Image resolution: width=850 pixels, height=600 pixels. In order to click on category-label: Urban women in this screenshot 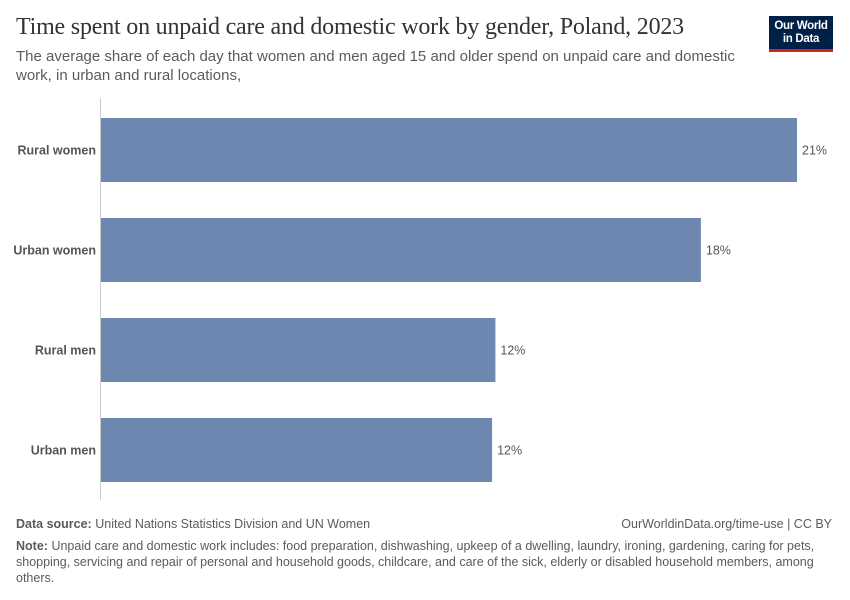, I will do `click(54, 251)`.